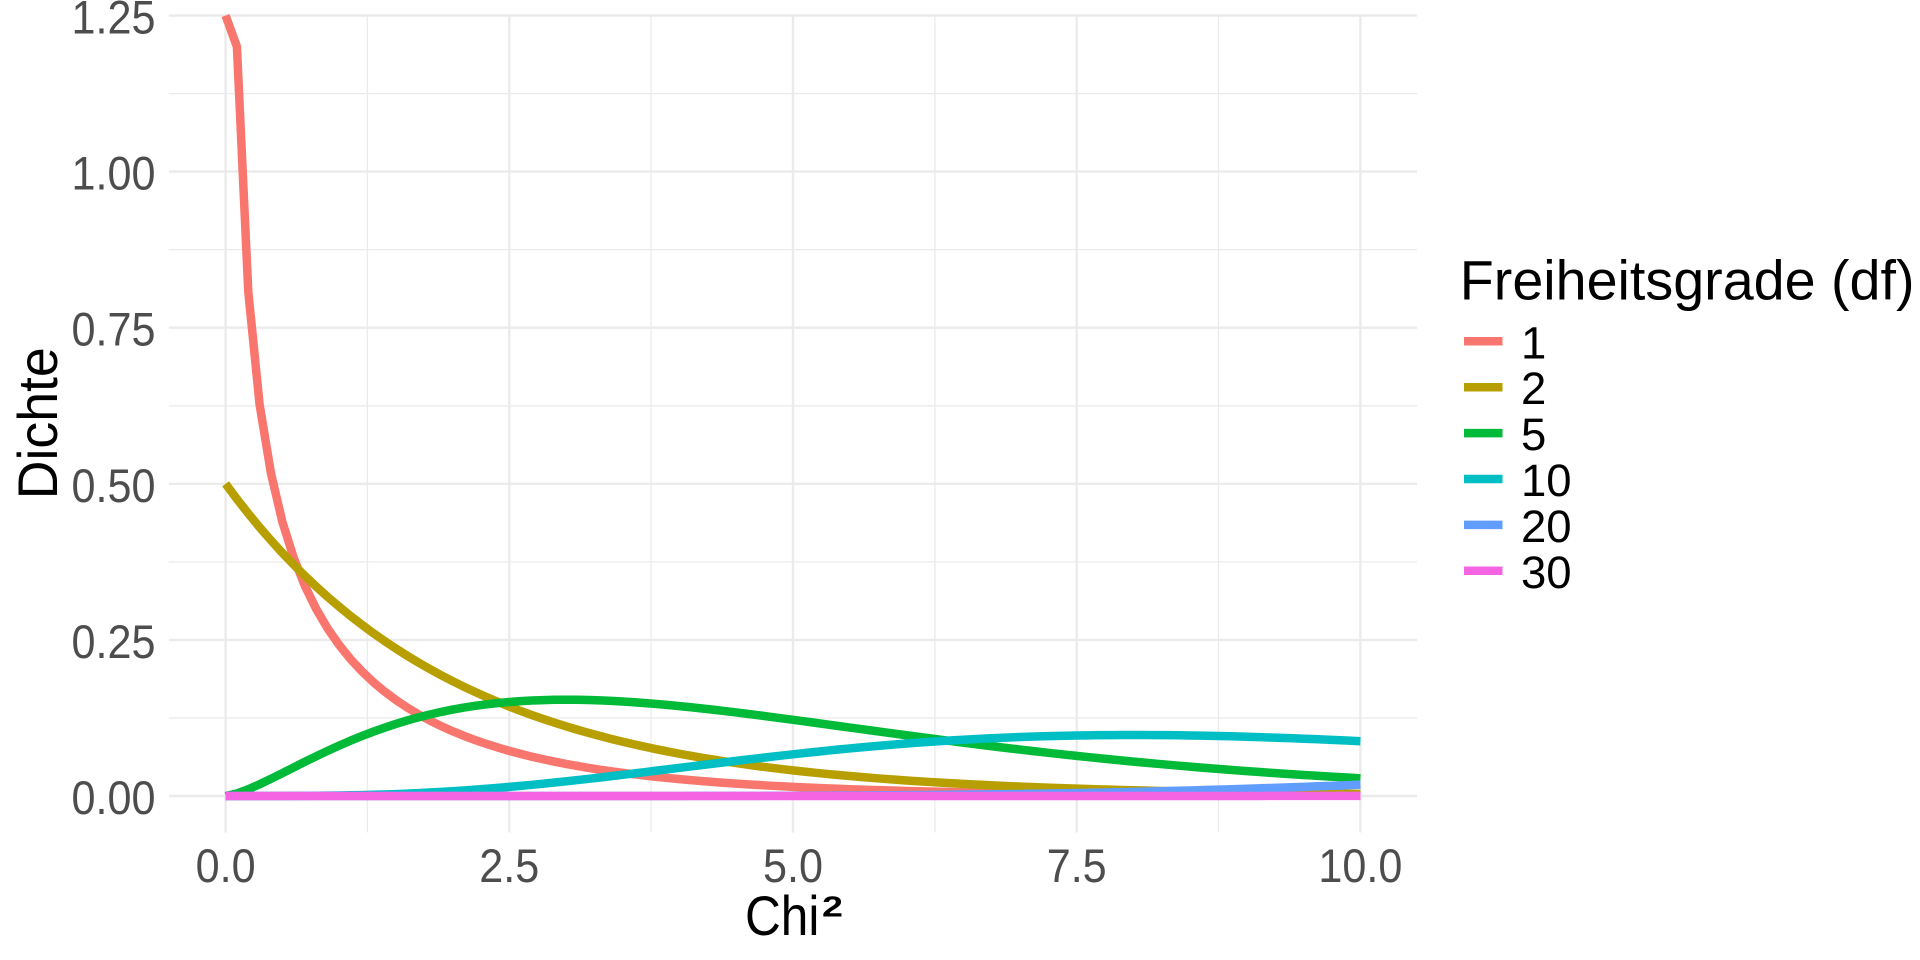 The height and width of the screenshot is (960, 1920). Describe the element at coordinates (114, 641) in the screenshot. I see `svg-text: 0.25` at that location.